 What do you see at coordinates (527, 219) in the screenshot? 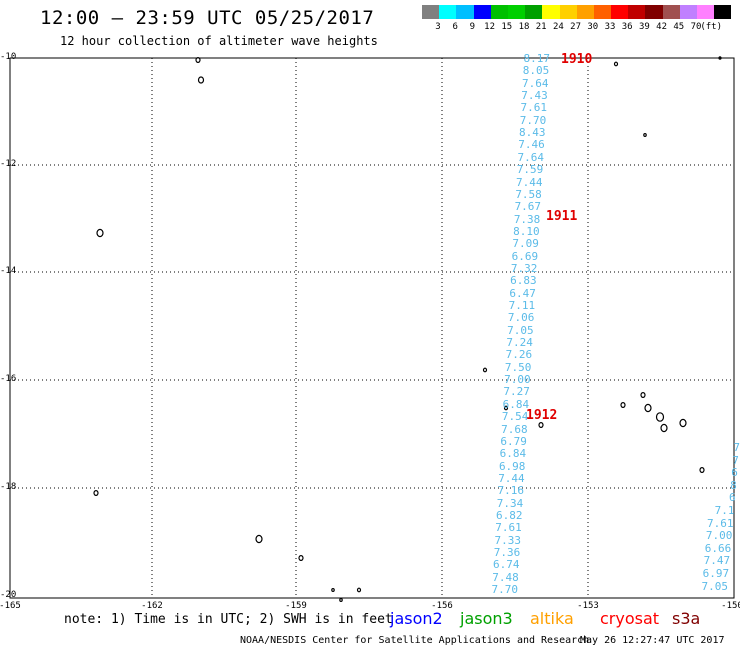
I see `swh-value: 7.38` at bounding box center [527, 219].